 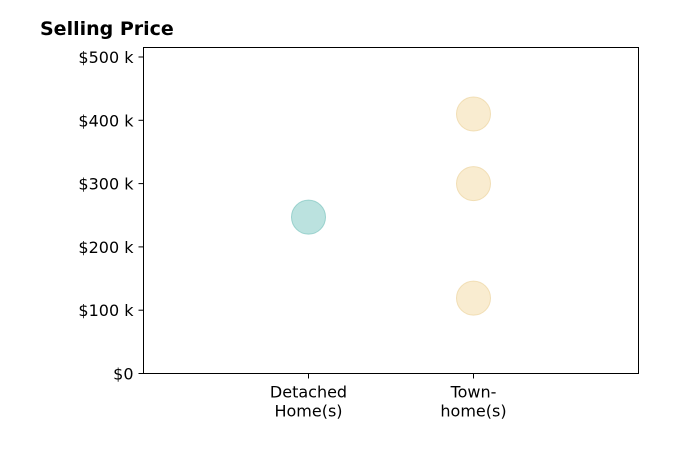 I want to click on y-tick-label: $0, so click(x=123, y=374).